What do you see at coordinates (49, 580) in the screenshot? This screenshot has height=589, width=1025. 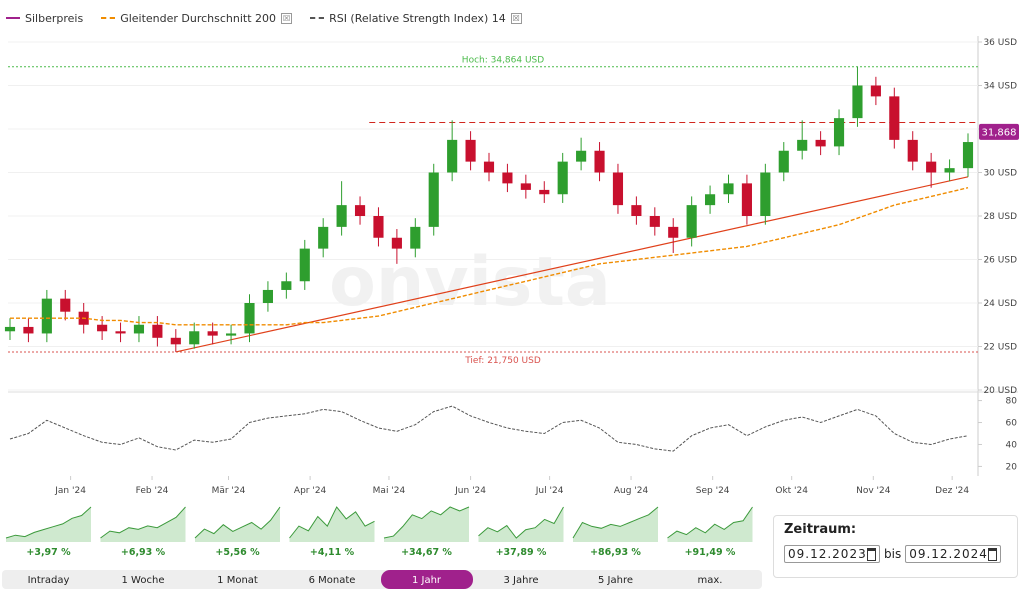 I see `period-button: Intraday` at bounding box center [49, 580].